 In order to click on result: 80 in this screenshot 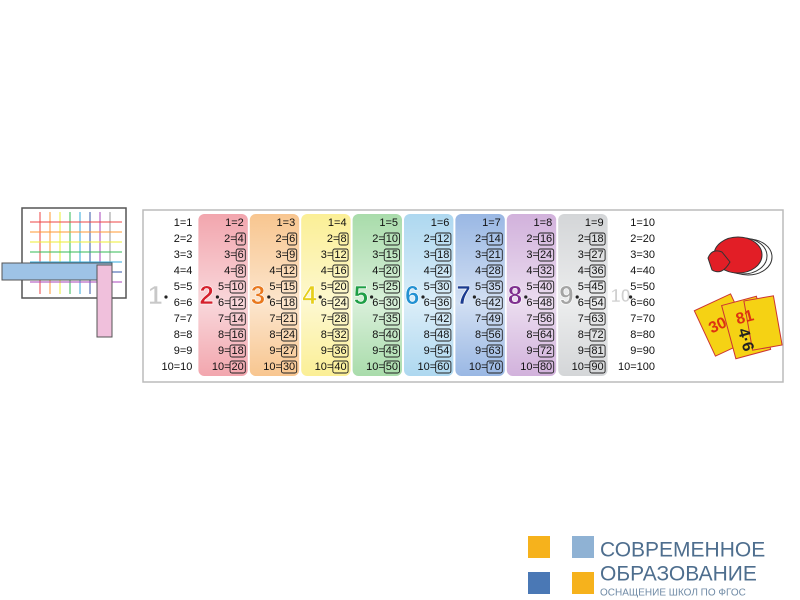, I will do `click(649, 335)`.